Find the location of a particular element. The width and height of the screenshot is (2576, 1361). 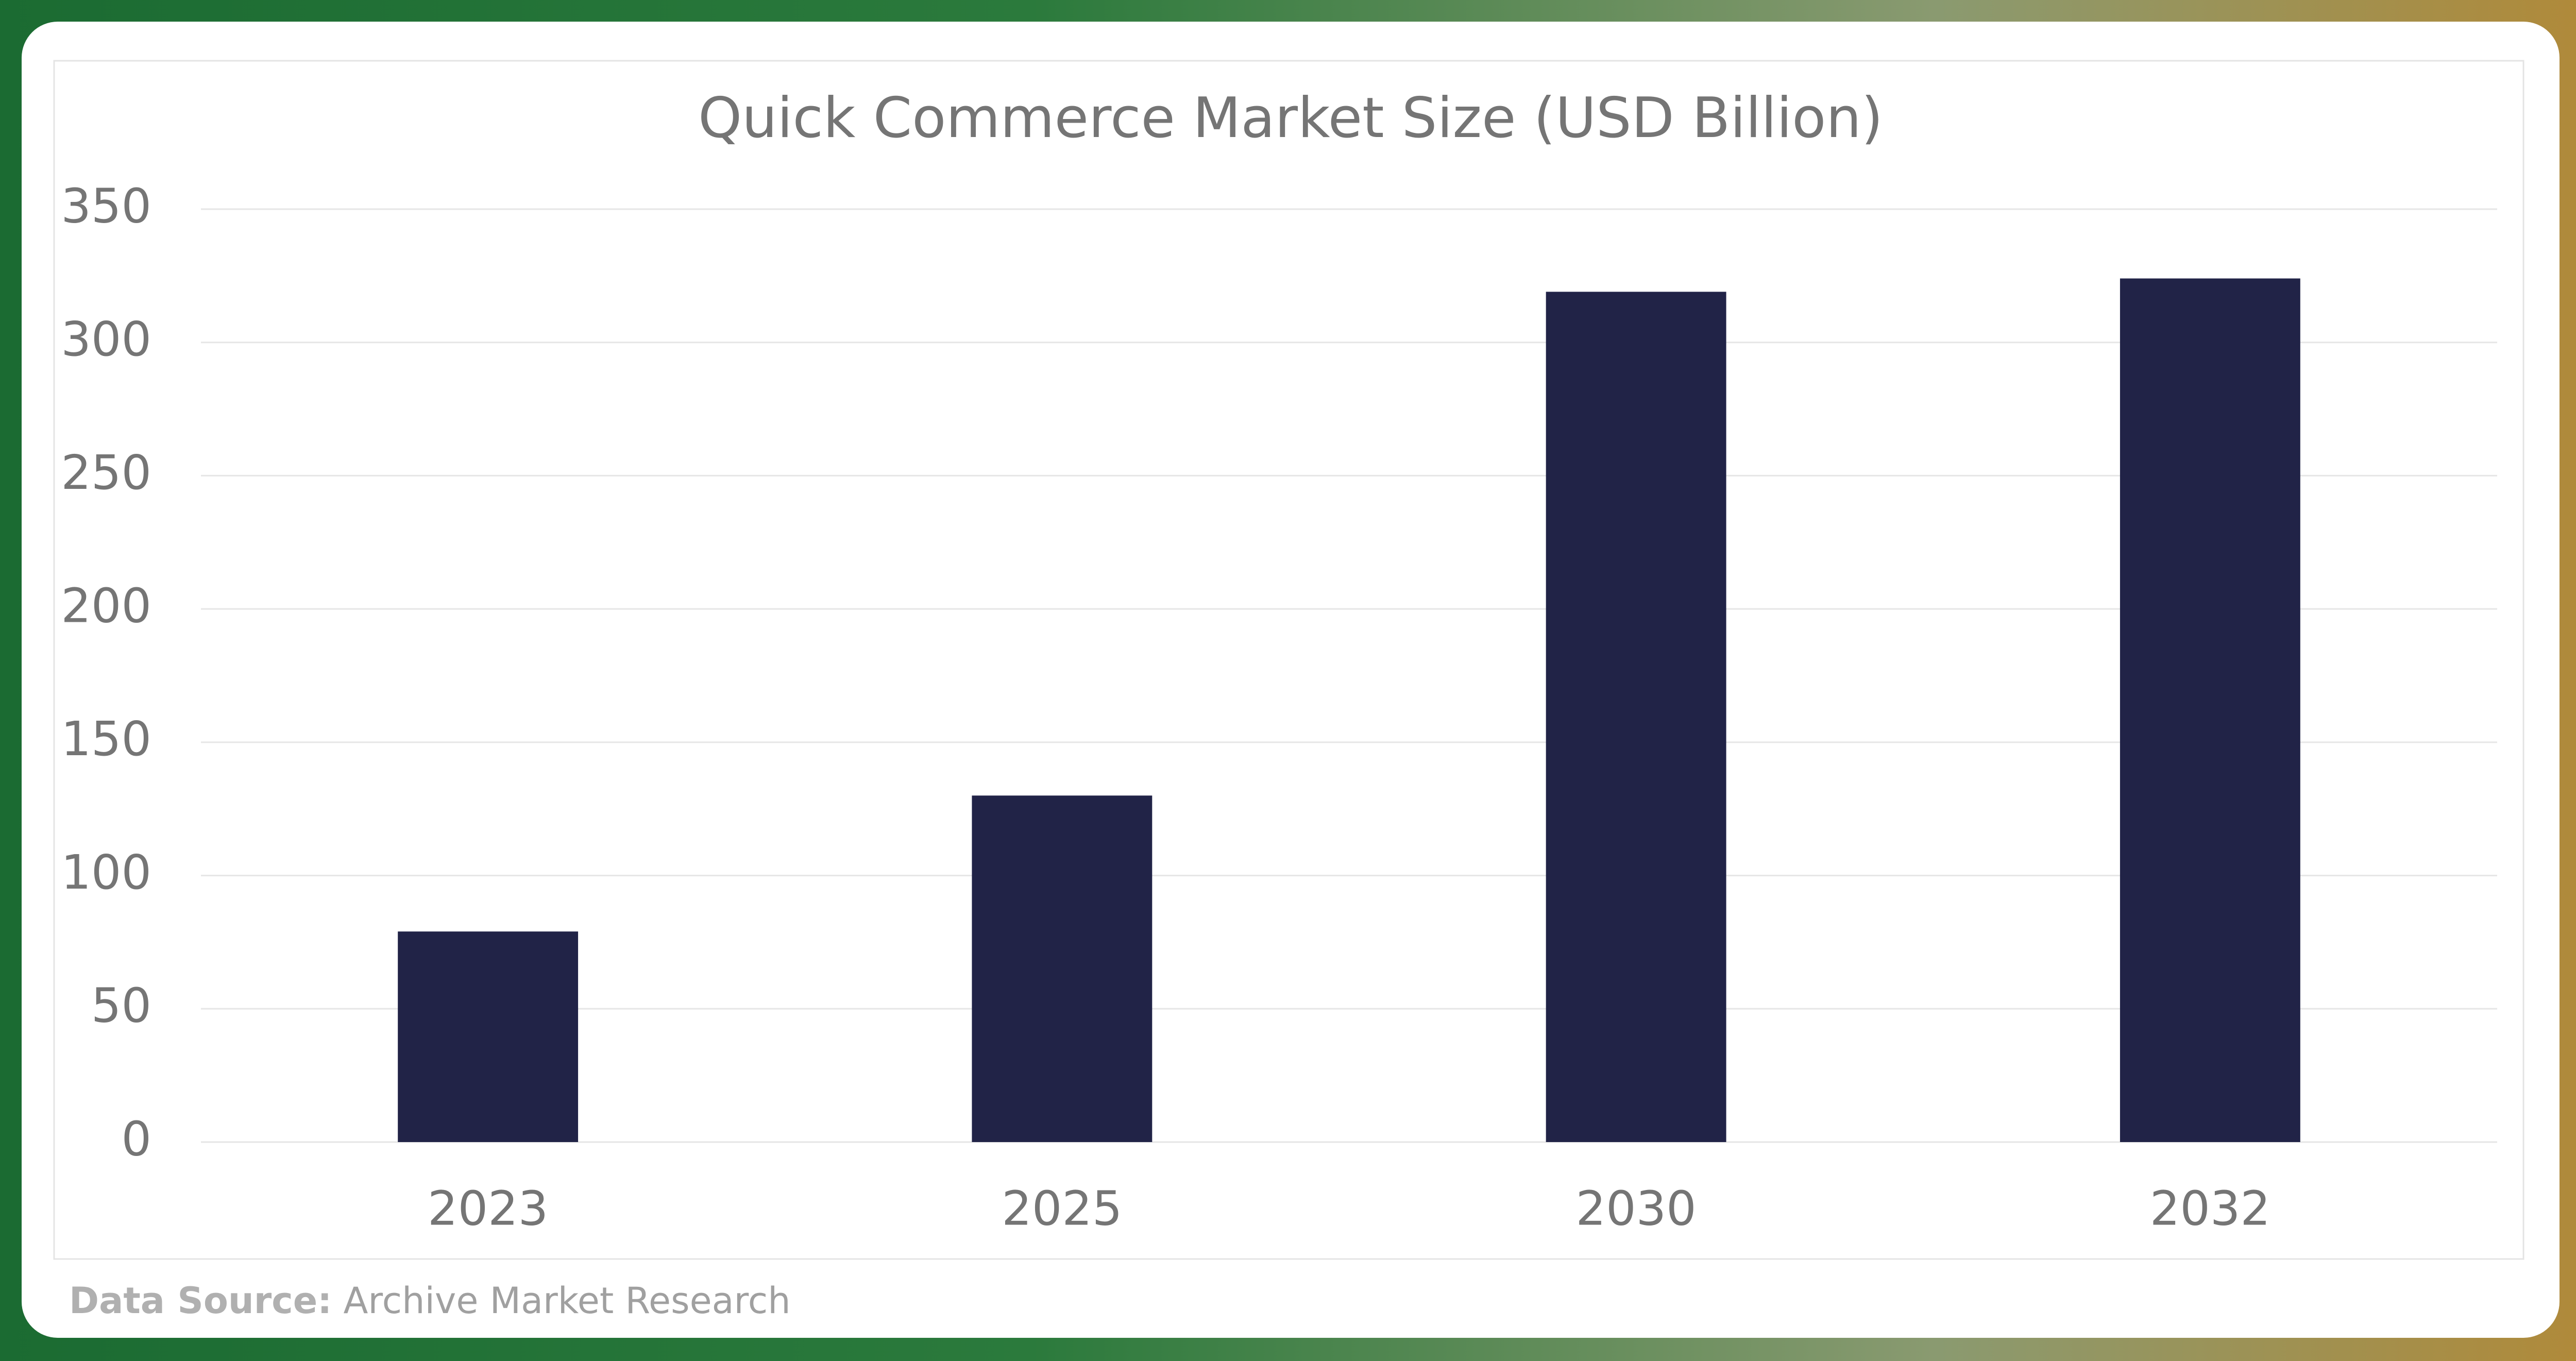

y-tick-label: 150 is located at coordinates (106, 739).